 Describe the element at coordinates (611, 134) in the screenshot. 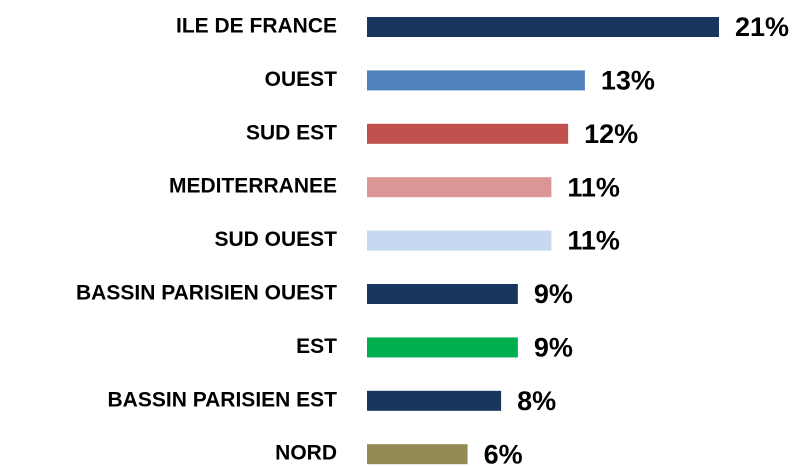

I see `value-label: 12%` at that location.